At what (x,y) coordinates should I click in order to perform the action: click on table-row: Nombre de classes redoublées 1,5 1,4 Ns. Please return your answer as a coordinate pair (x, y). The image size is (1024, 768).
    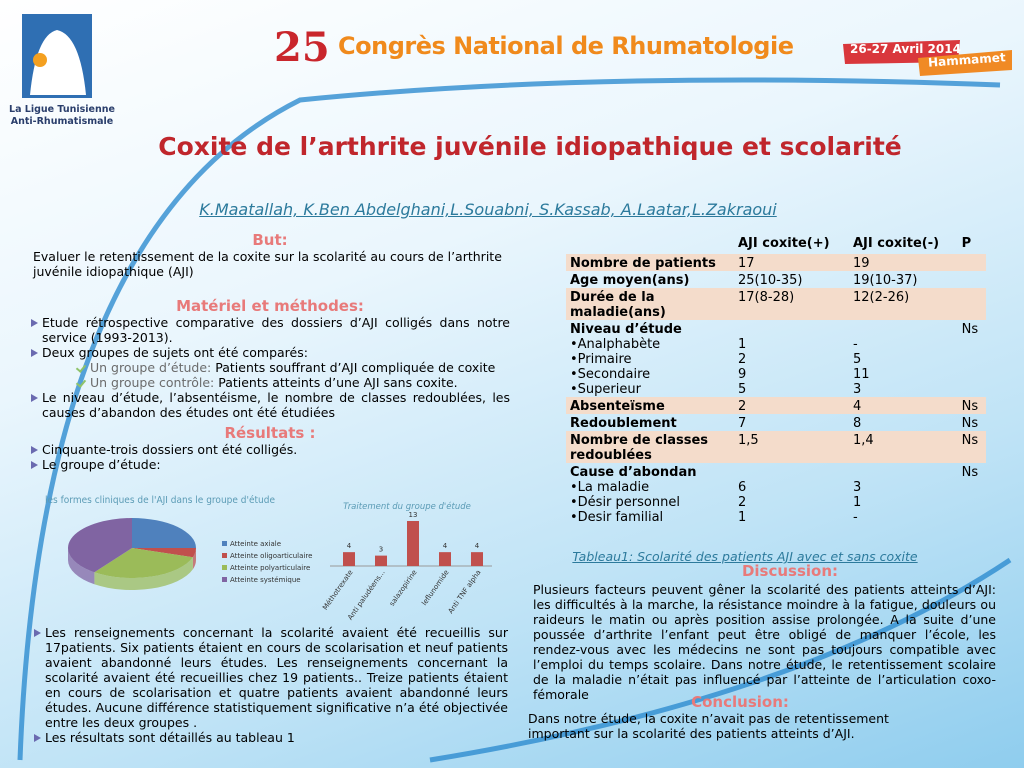
    Looking at the image, I should click on (776, 447).